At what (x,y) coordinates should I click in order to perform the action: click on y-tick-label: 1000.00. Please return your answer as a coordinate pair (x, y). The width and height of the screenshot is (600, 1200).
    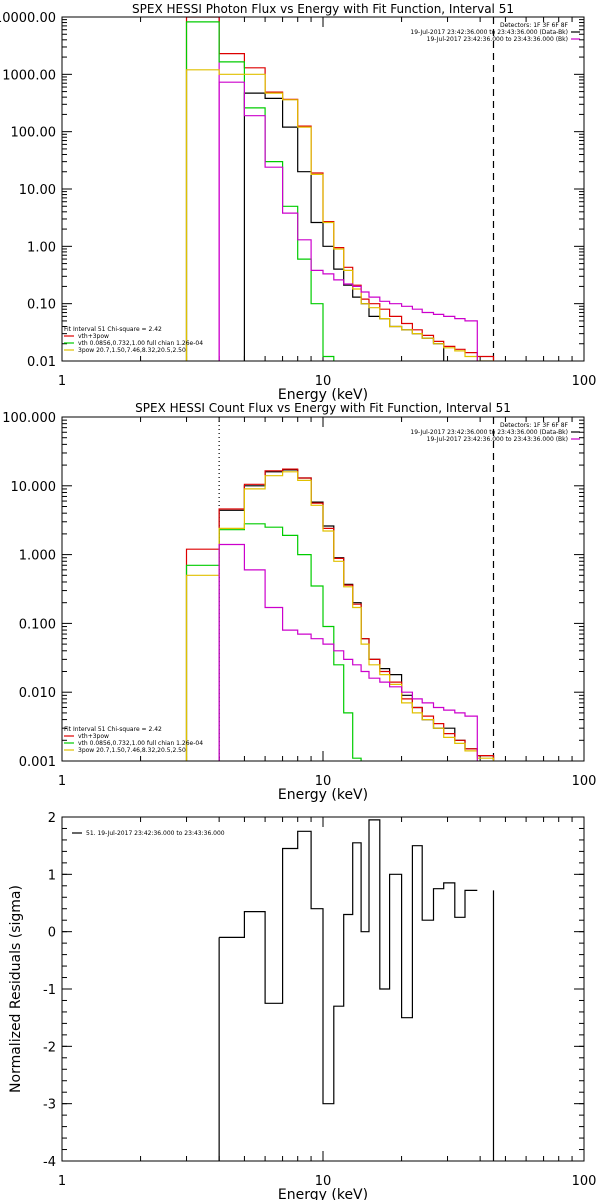
    Looking at the image, I should click on (29, 75).